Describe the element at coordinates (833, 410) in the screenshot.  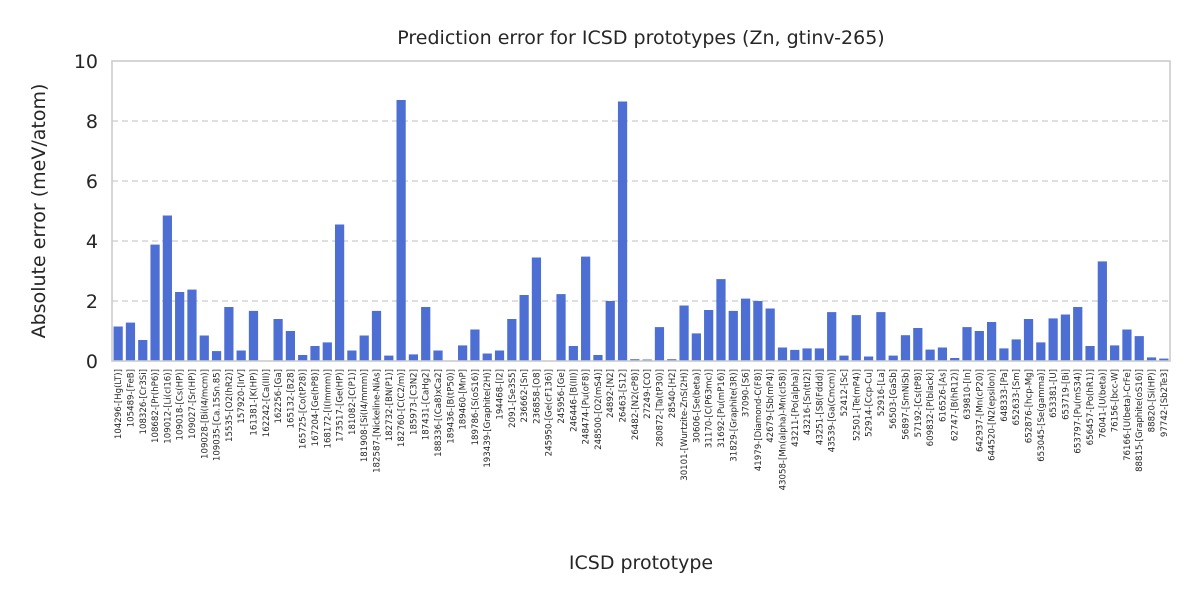
I see `x-tick-label: 43539-[Ga(Cmcm)]` at that location.